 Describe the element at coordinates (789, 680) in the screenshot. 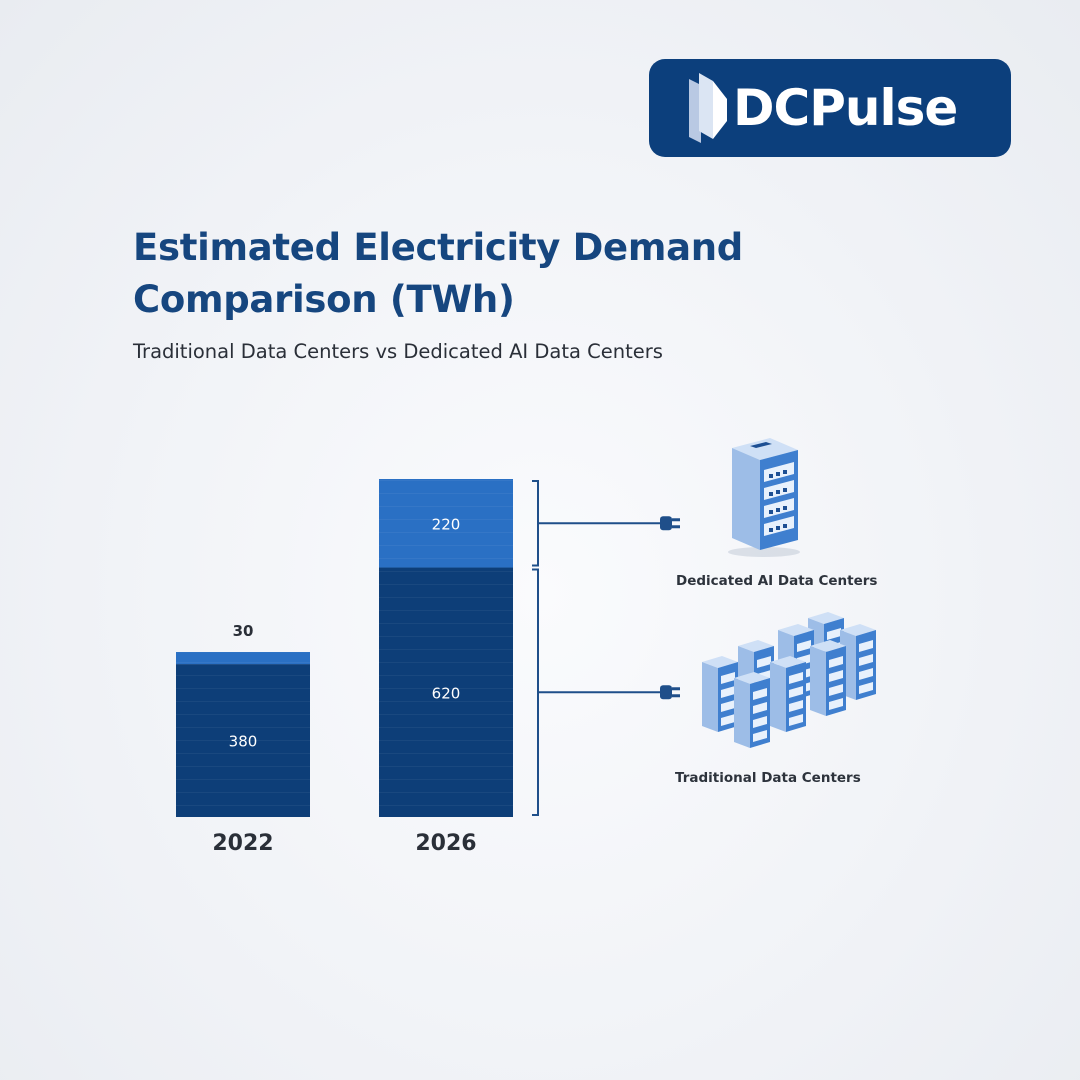

I see `traditional-server-cluster-icon` at that location.